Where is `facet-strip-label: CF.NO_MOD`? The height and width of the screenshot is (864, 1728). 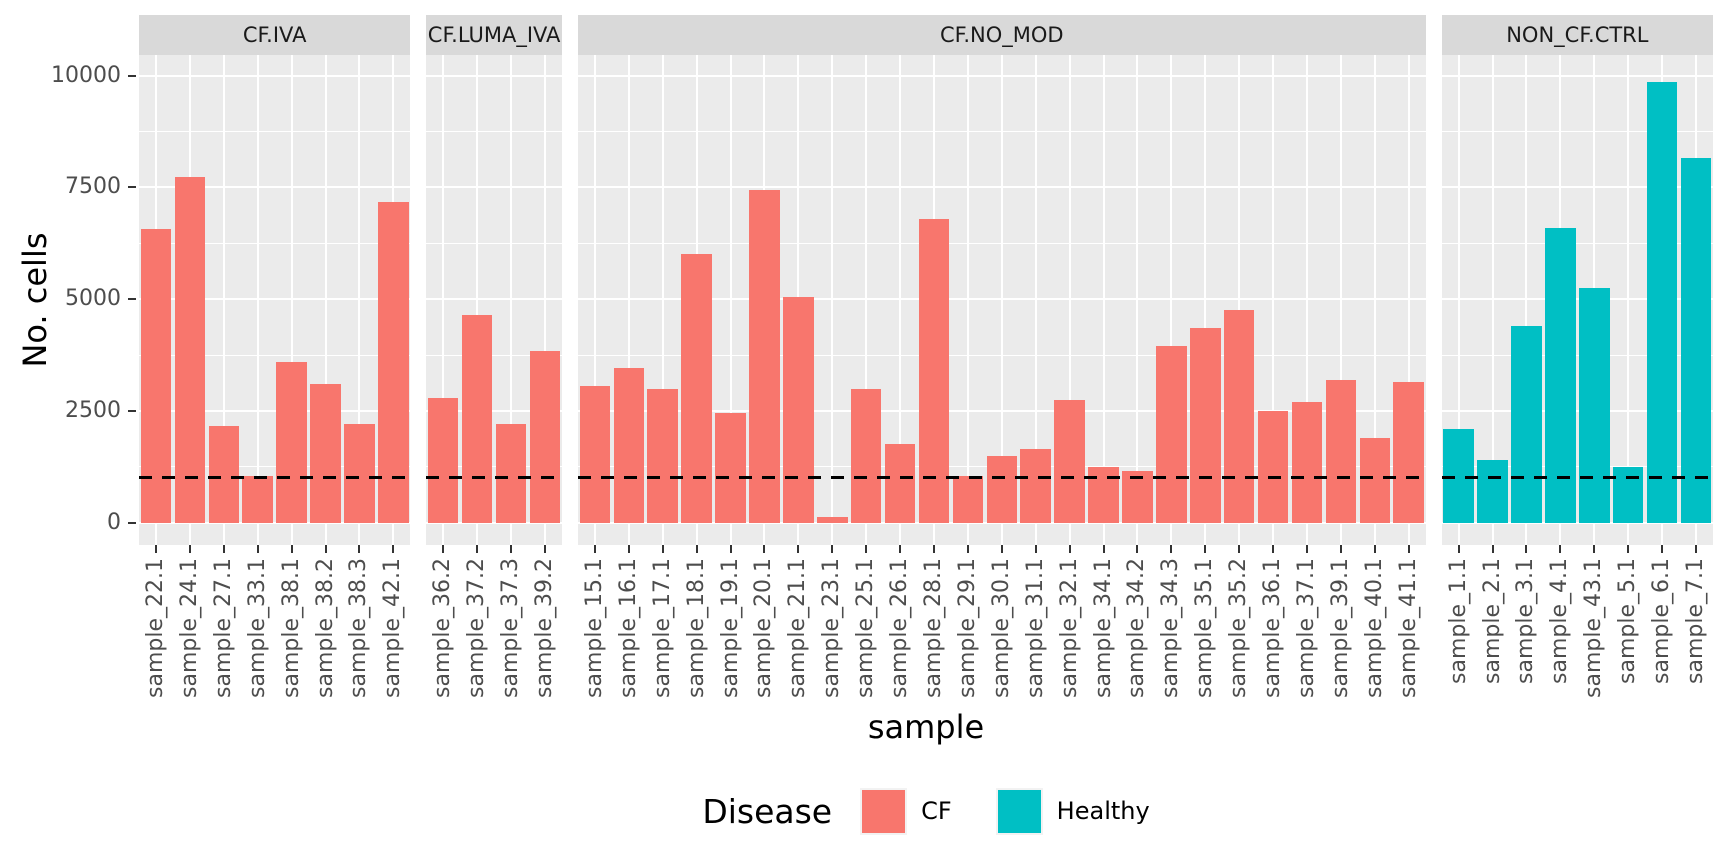 facet-strip-label: CF.NO_MOD is located at coordinates (1002, 35).